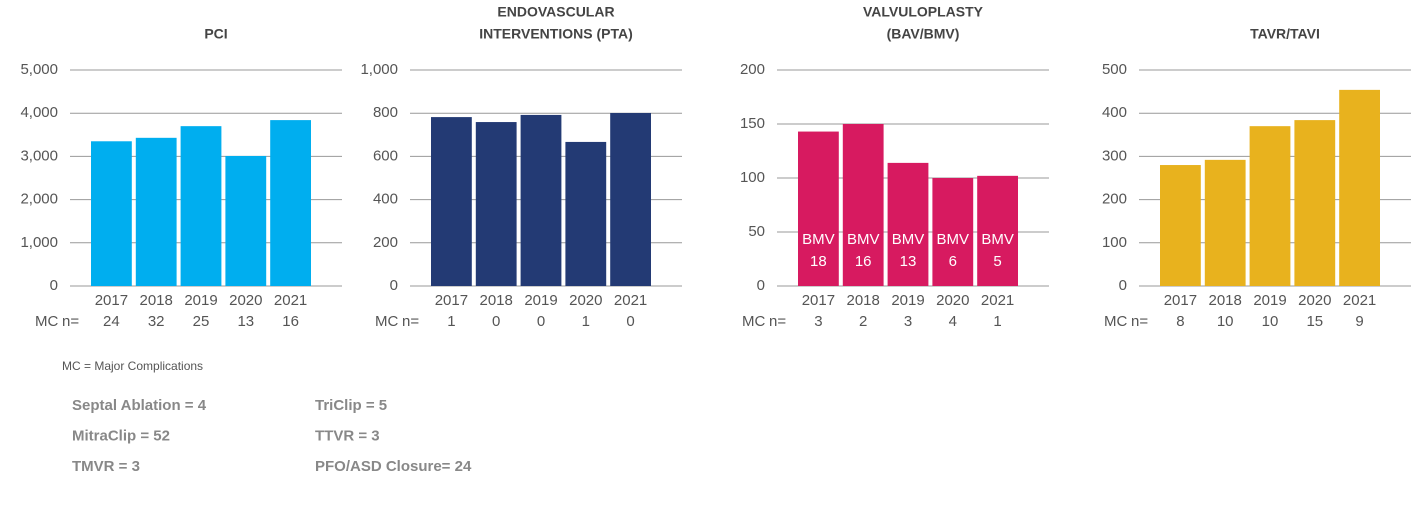 This screenshot has height=515, width=1426. Describe the element at coordinates (997, 261) in the screenshot. I see `bar-inner-value: 5` at that location.